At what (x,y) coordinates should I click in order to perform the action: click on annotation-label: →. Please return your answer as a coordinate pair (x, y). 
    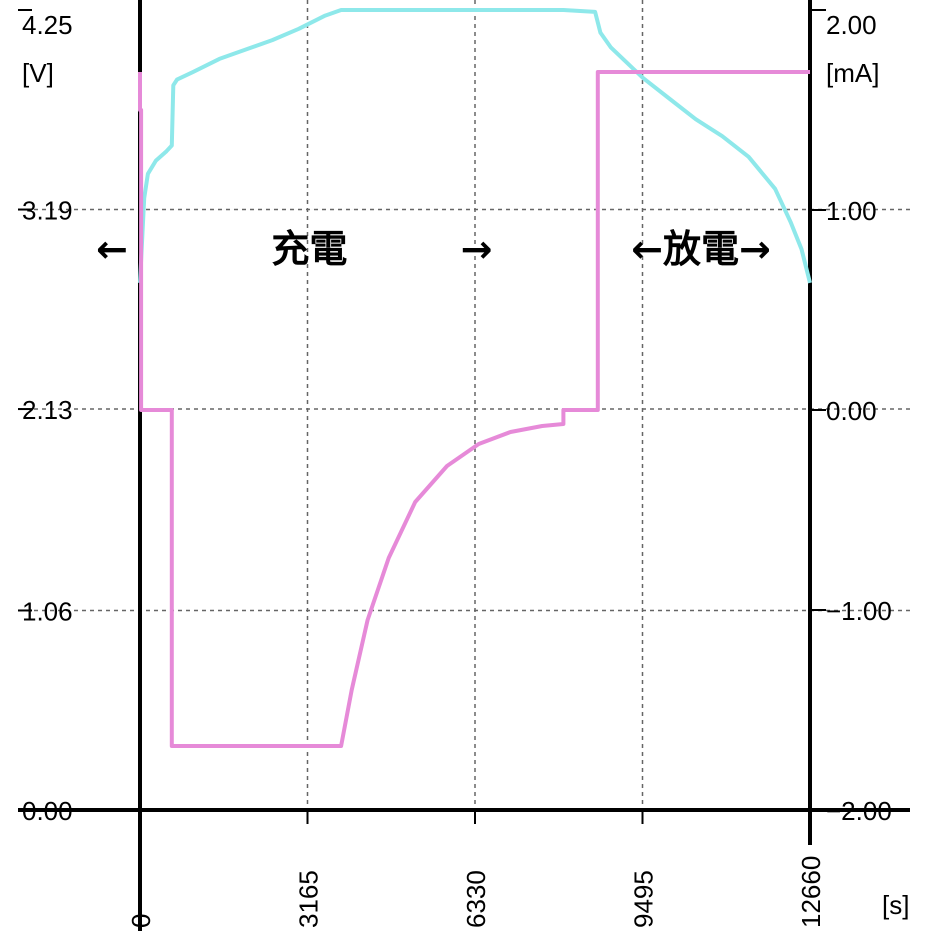
    Looking at the image, I should click on (477, 249).